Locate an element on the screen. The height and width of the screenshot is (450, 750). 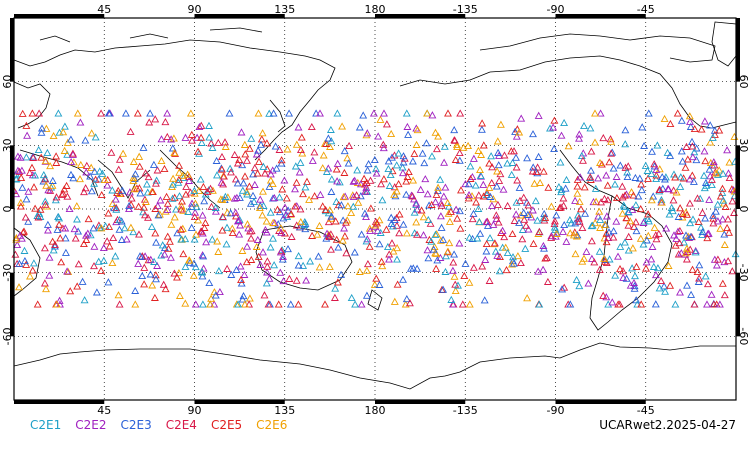
coastline-japan is located at coordinates (277, 116).